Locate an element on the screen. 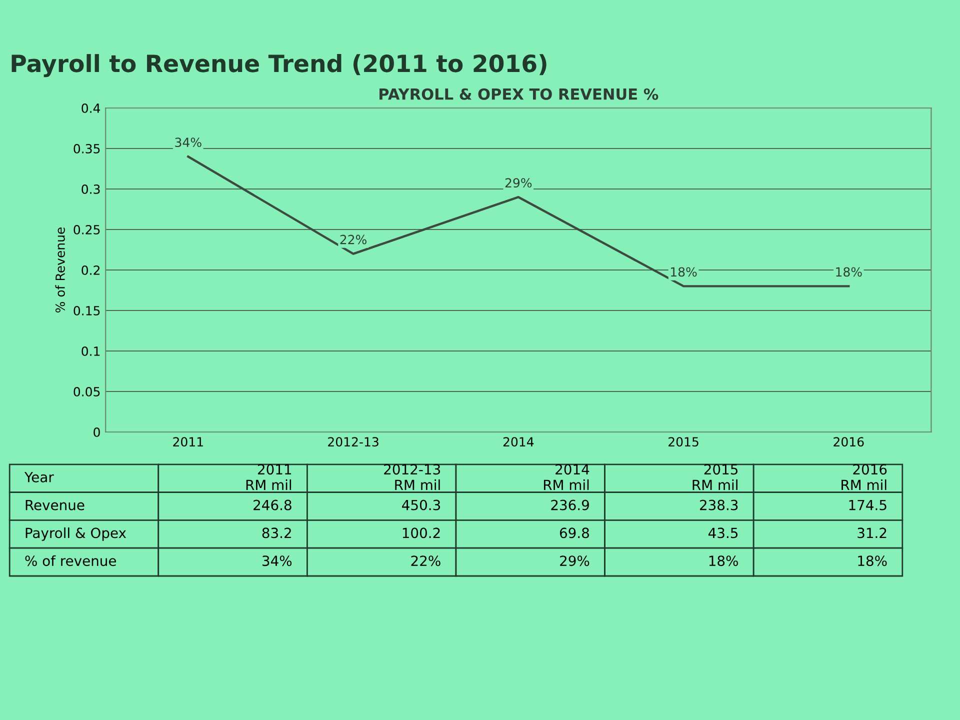 The width and height of the screenshot is (960, 720). text: 238.3 is located at coordinates (719, 505).